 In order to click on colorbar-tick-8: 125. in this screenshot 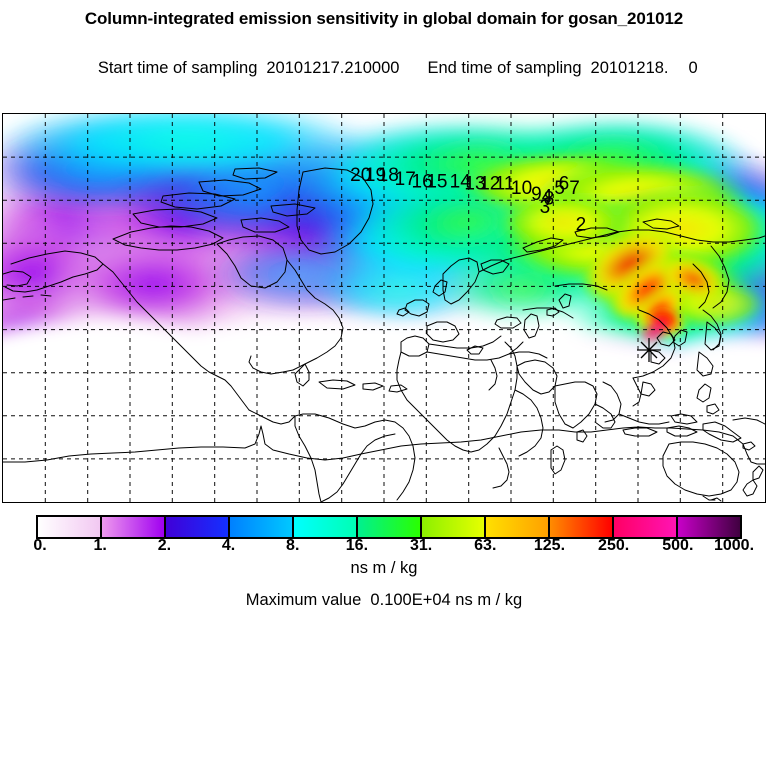, I will do `click(549, 545)`.